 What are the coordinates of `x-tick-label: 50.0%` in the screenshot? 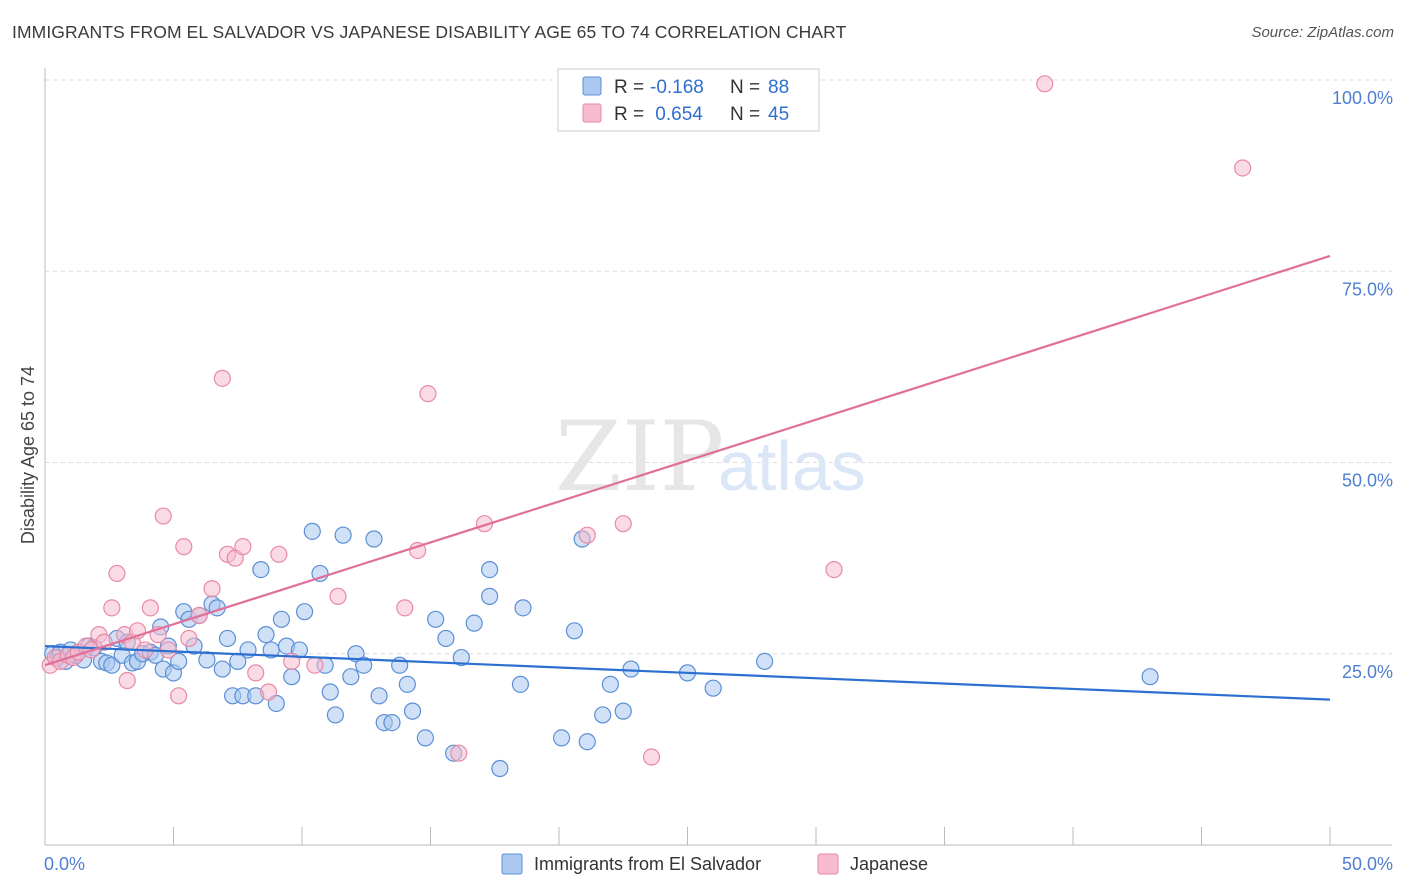 It's located at (1367, 864).